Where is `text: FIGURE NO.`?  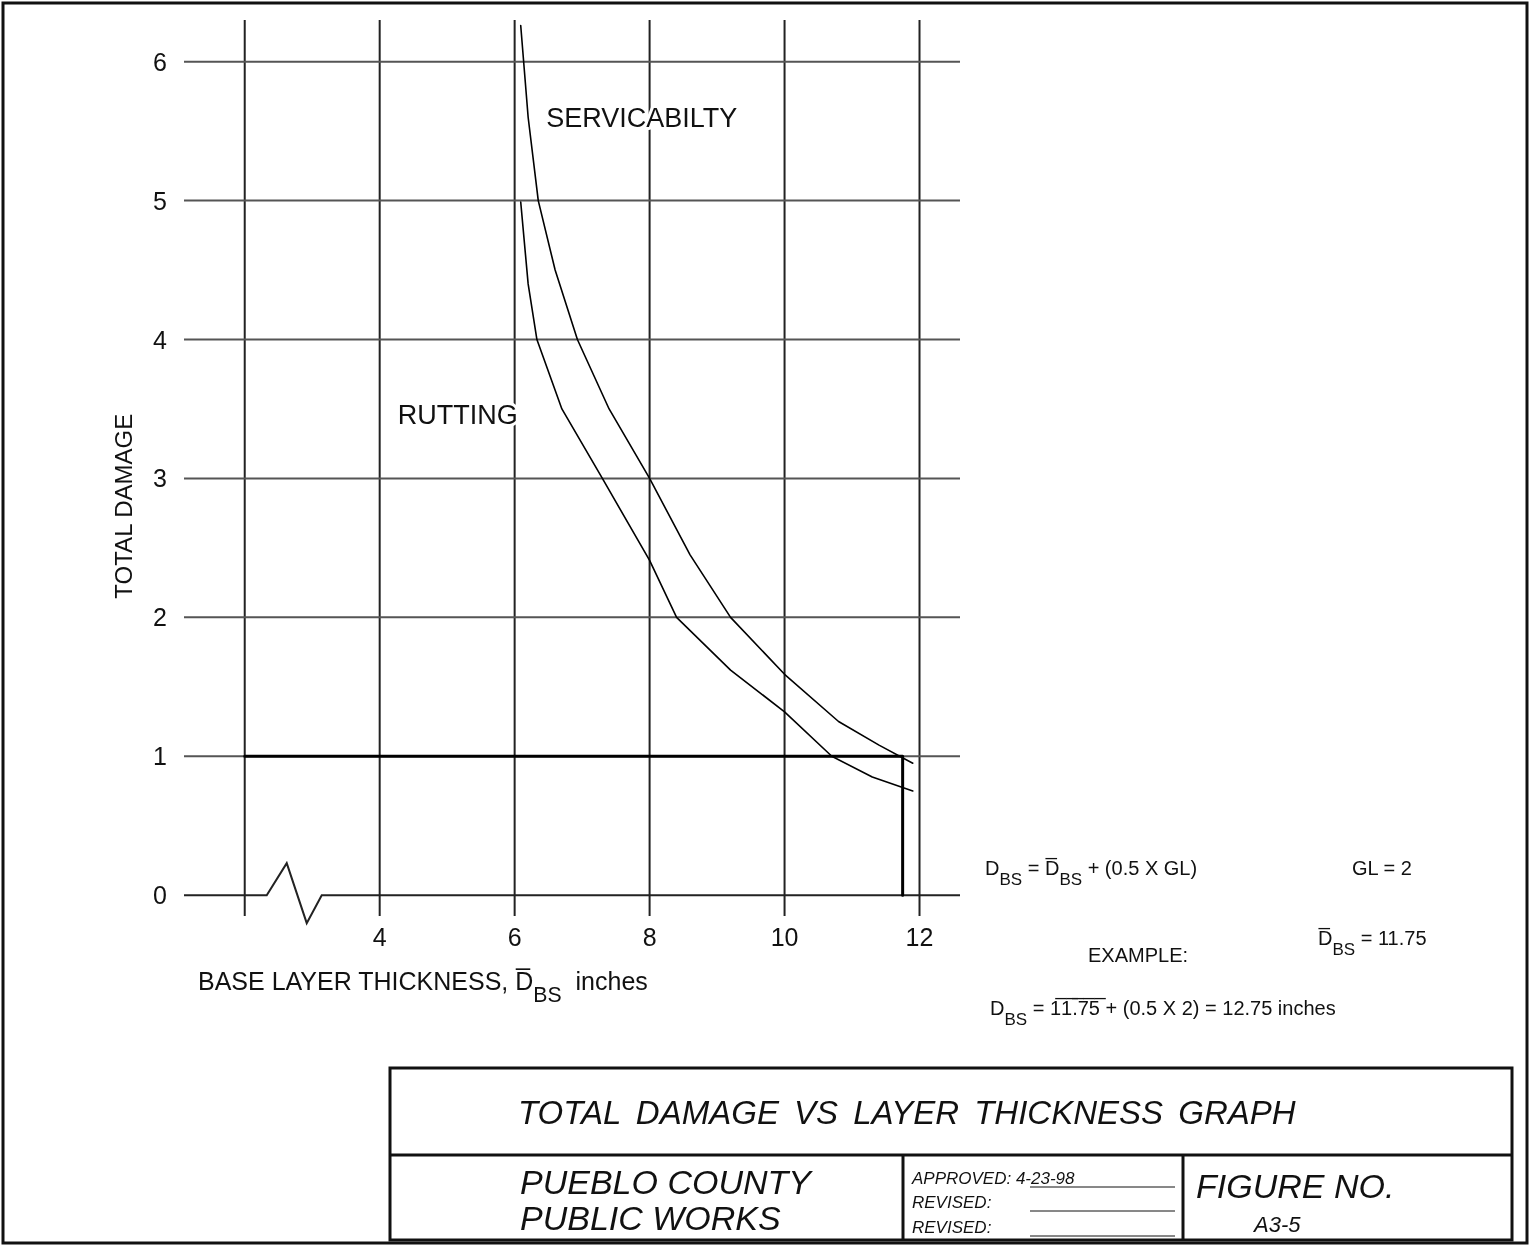 text: FIGURE NO. is located at coordinates (1295, 1186).